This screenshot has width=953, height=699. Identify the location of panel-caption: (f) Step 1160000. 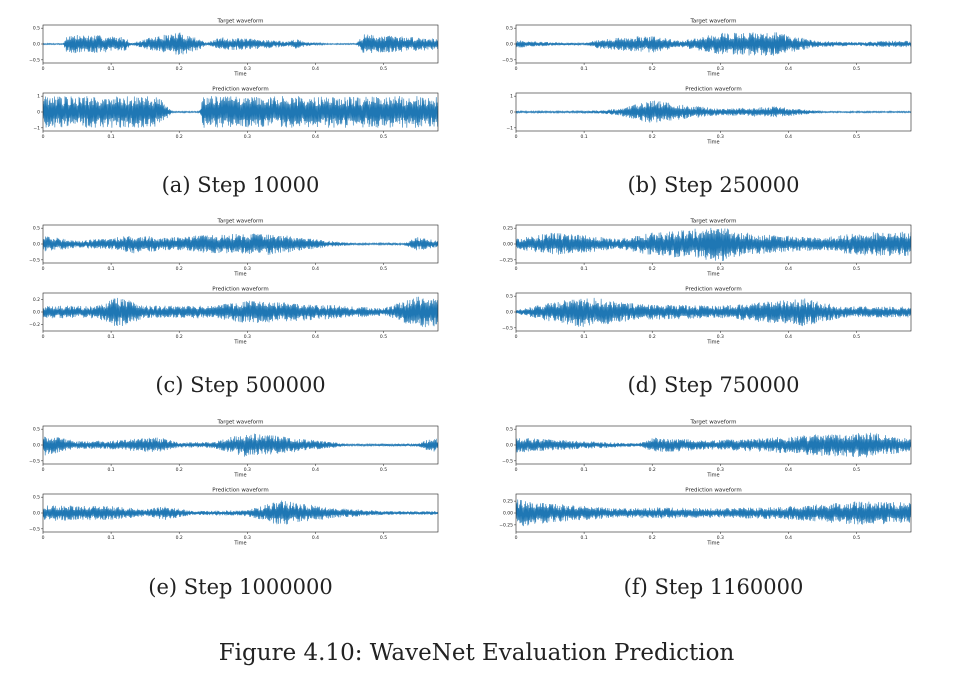
(713, 587).